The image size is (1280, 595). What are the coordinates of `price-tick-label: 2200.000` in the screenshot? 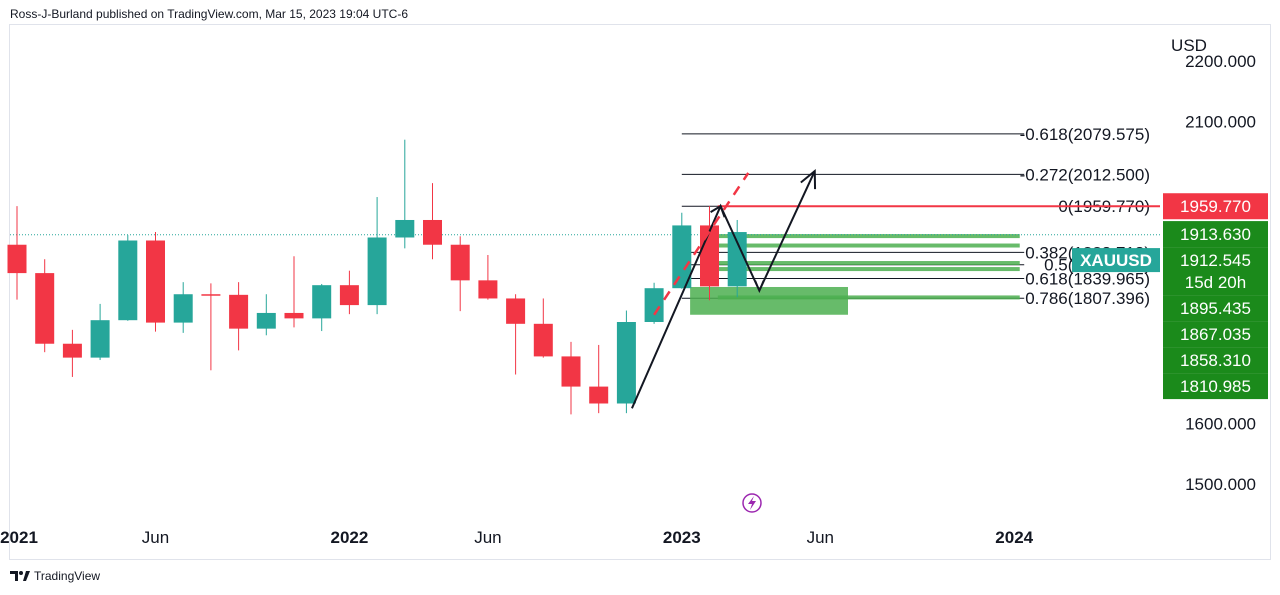 It's located at (1220, 61).